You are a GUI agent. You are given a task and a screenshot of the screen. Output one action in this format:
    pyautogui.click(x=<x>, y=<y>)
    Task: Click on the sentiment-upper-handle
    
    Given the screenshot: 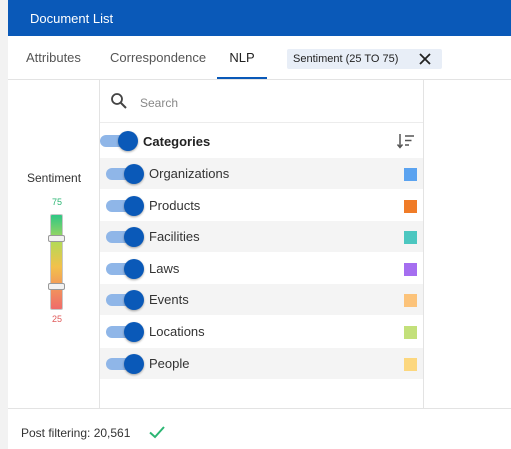 What is the action you would take?
    pyautogui.click(x=56, y=238)
    